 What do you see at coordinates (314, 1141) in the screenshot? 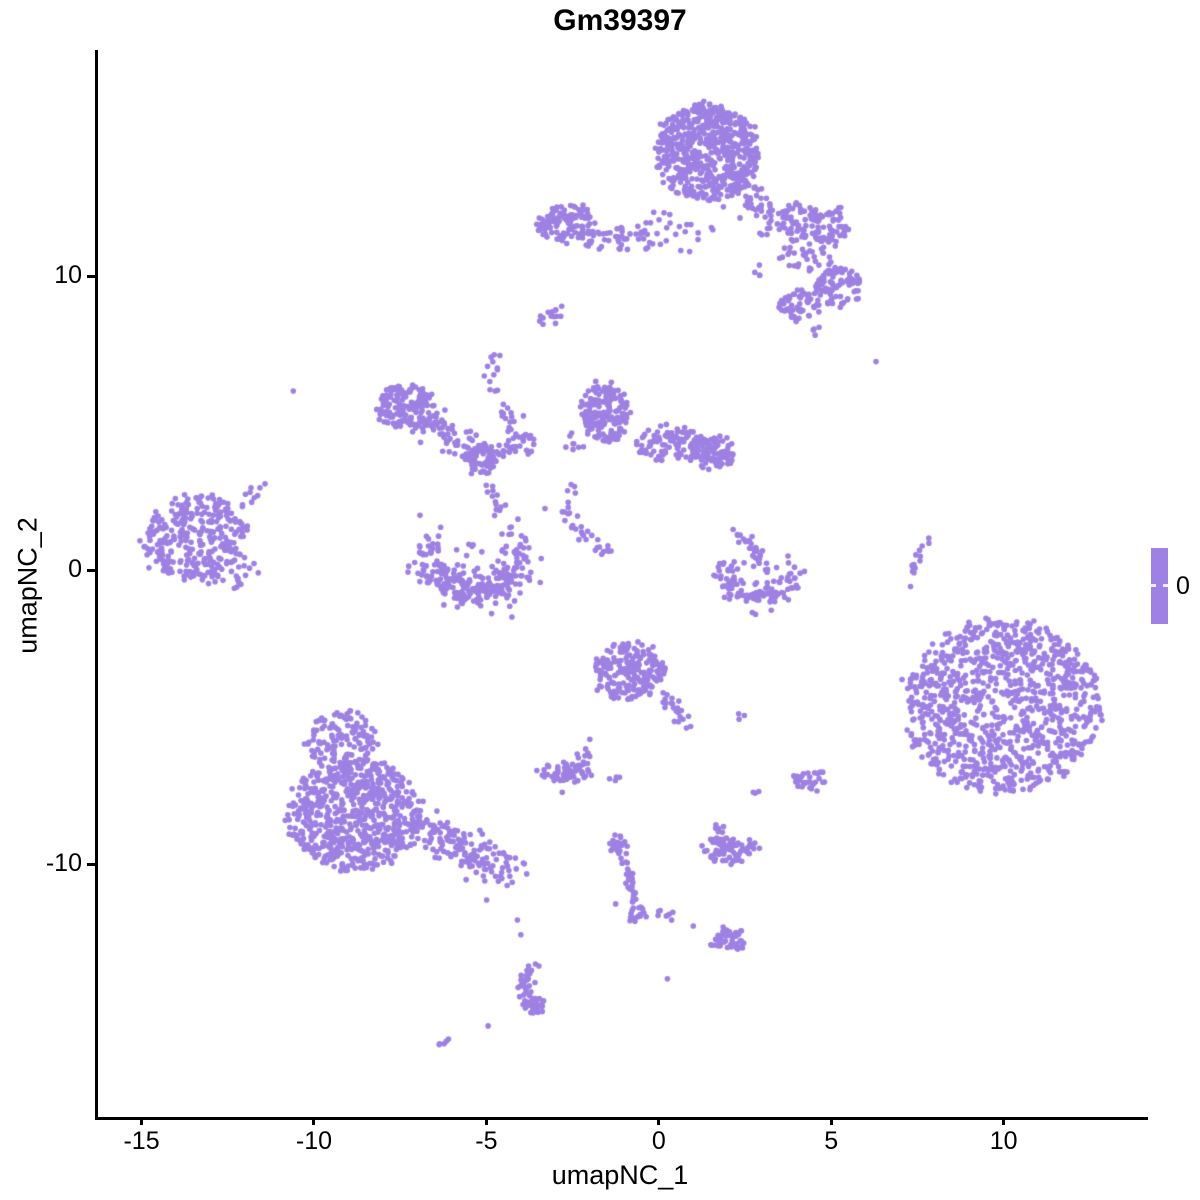
I see `x-tick-label: -10` at bounding box center [314, 1141].